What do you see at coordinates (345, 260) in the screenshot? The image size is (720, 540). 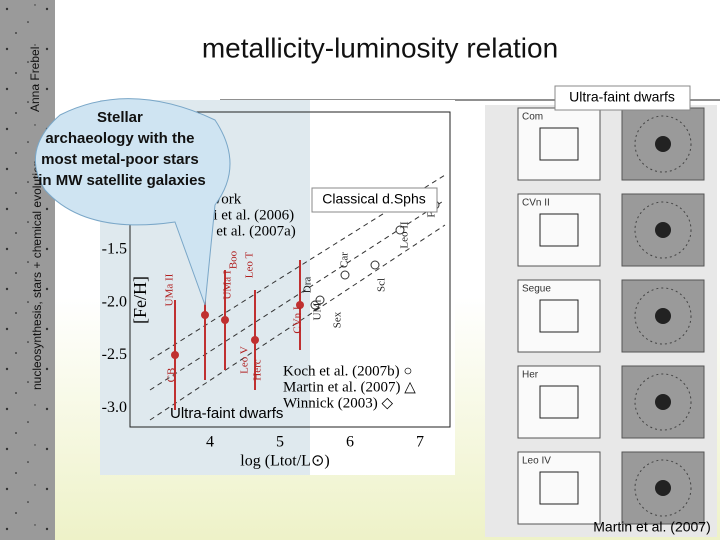 I see `galaxy-label: Car` at bounding box center [345, 260].